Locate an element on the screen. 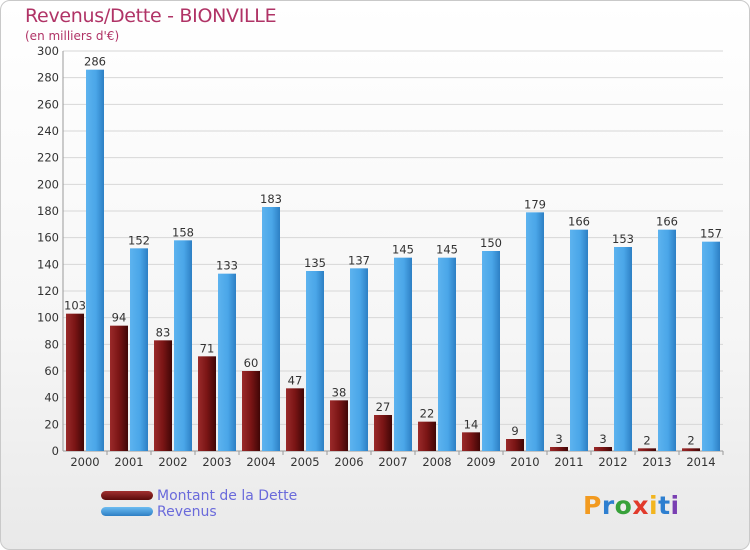 This screenshot has width=750, height=550. y-tick-label: 20 is located at coordinates (51, 424).